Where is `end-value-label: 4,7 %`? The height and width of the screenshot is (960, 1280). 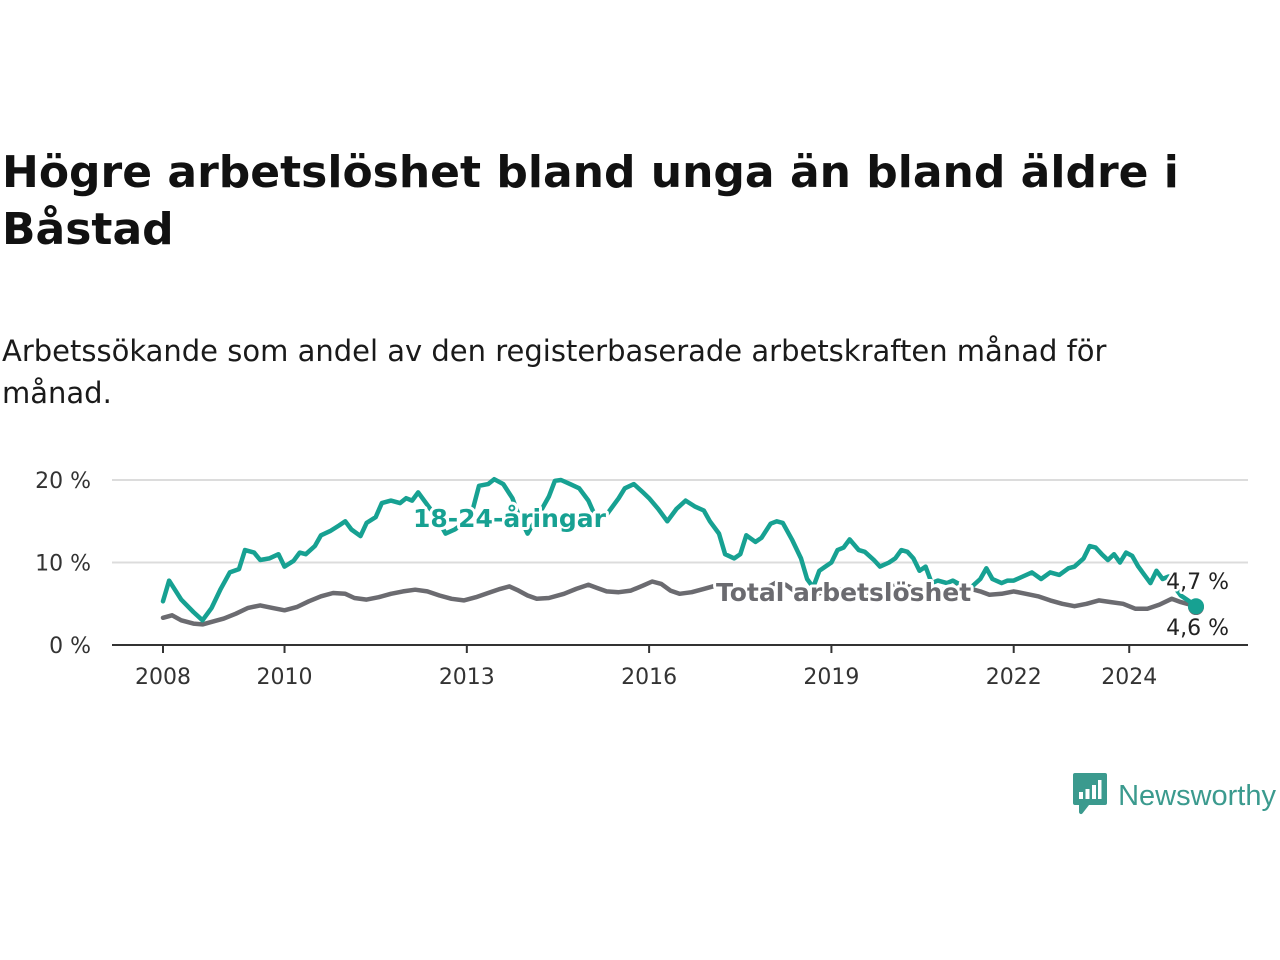
end-value-label: 4,7 % is located at coordinates (1197, 582).